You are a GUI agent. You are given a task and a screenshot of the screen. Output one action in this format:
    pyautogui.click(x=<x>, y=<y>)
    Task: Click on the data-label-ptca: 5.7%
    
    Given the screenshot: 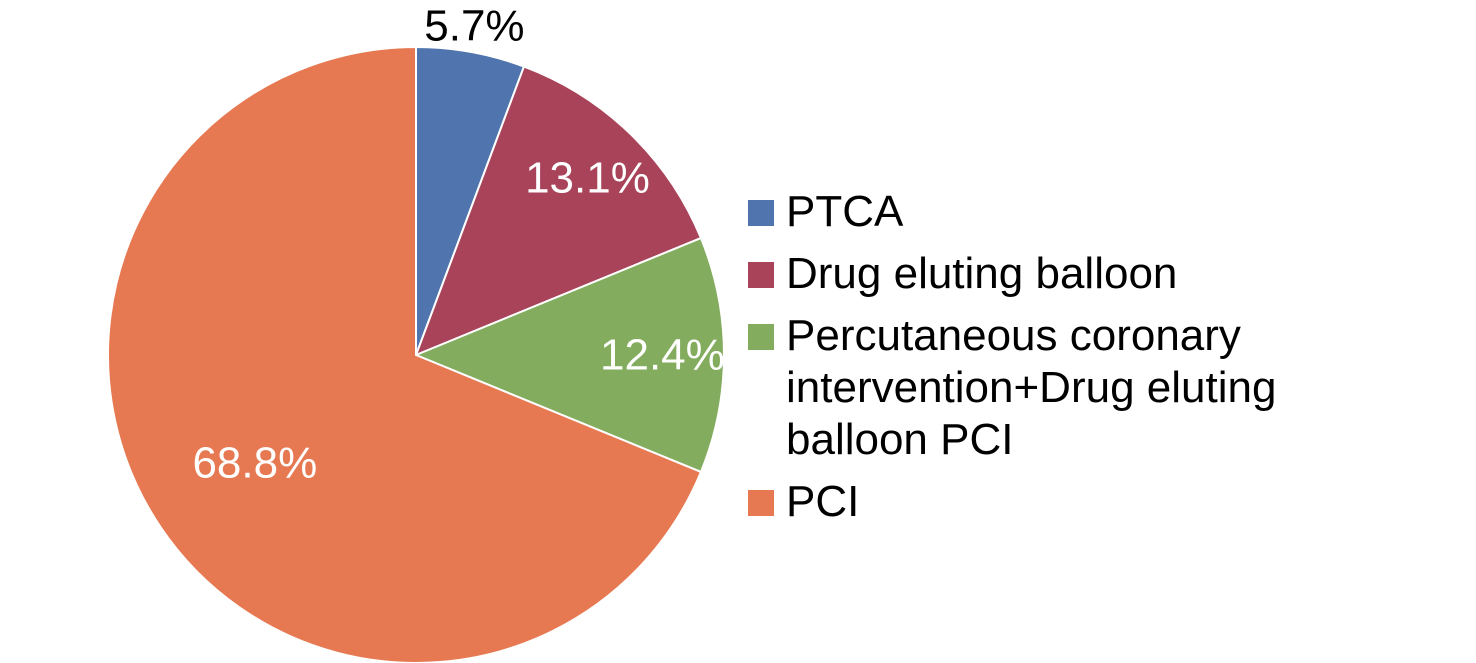 What is the action you would take?
    pyautogui.click(x=474, y=26)
    